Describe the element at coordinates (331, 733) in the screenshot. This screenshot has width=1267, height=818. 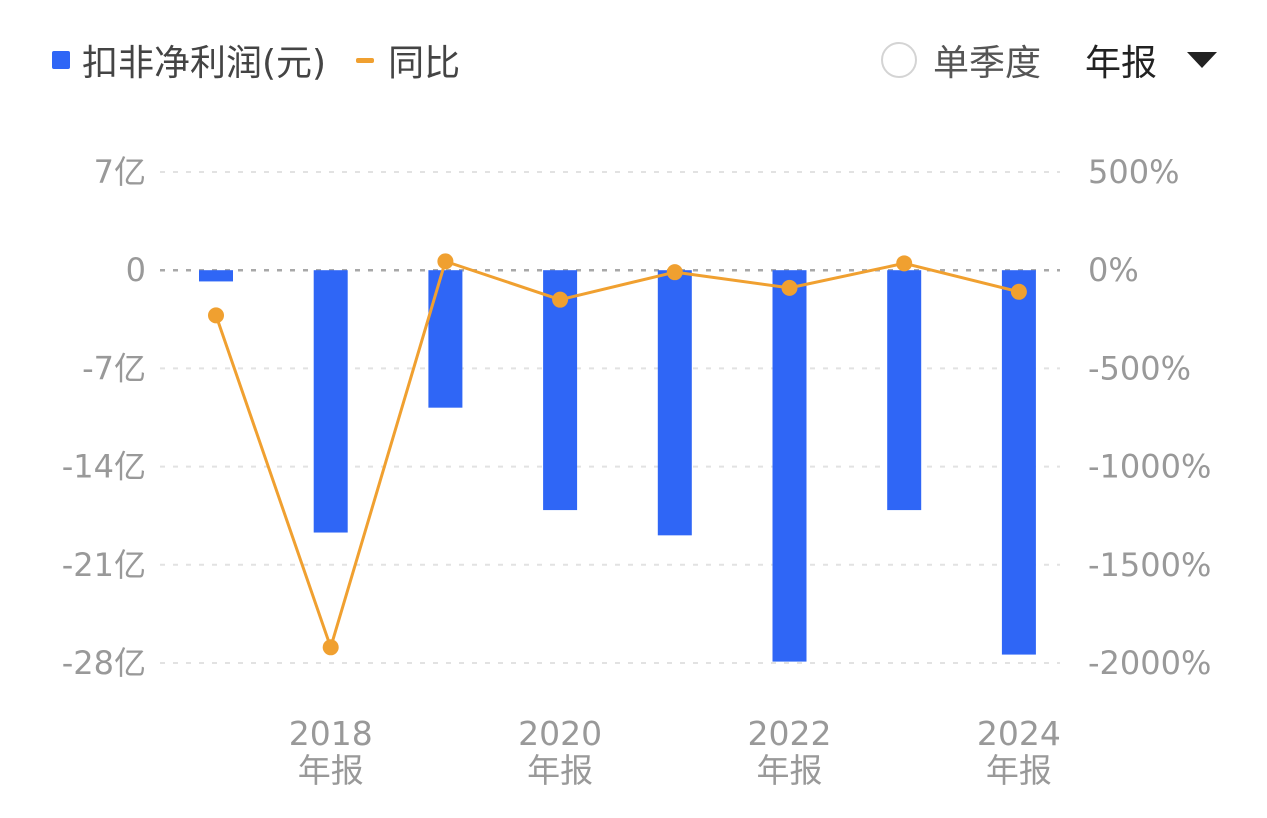
I see `x-tick-year: 2018` at that location.